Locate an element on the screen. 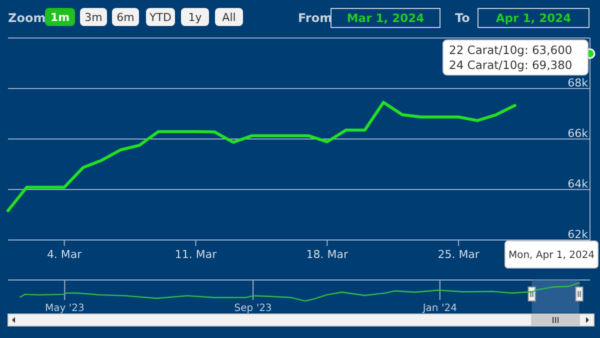 Image resolution: width=600 pixels, height=338 pixels. text: Apr 1, 2024 is located at coordinates (534, 18).